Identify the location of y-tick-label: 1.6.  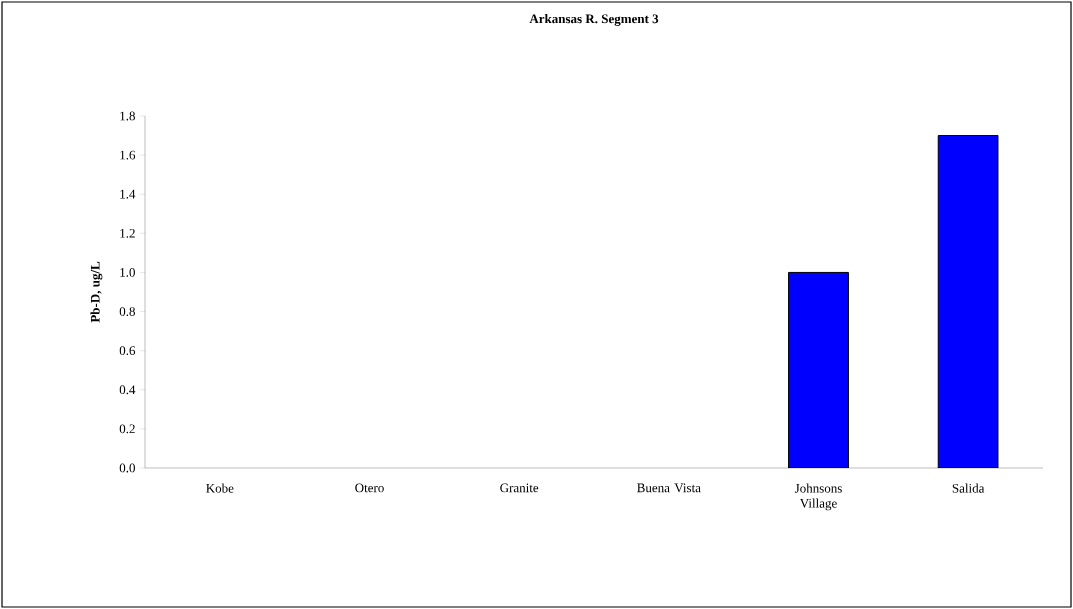
(128, 155).